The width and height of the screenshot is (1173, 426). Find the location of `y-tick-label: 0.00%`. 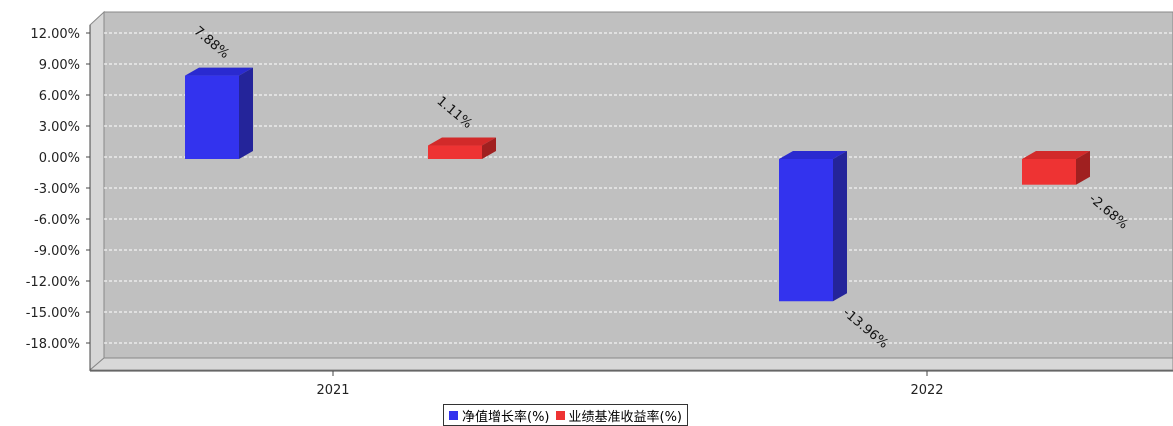

y-tick-label: 0.00% is located at coordinates (59, 158).